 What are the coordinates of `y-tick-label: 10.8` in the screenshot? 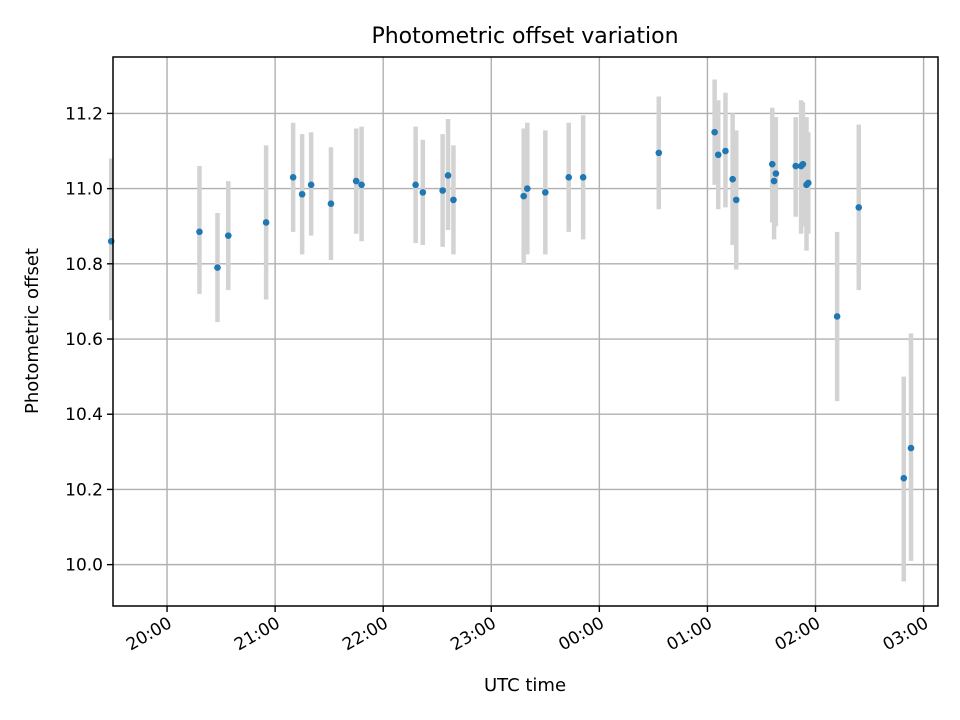 It's located at (84, 265).